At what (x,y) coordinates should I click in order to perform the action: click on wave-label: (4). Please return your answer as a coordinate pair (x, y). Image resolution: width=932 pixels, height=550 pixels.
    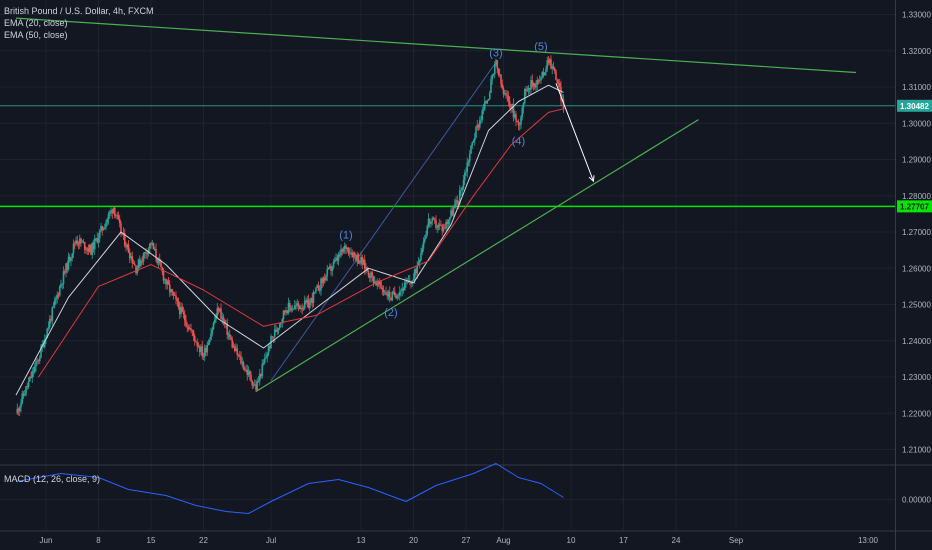
    Looking at the image, I should click on (518, 142).